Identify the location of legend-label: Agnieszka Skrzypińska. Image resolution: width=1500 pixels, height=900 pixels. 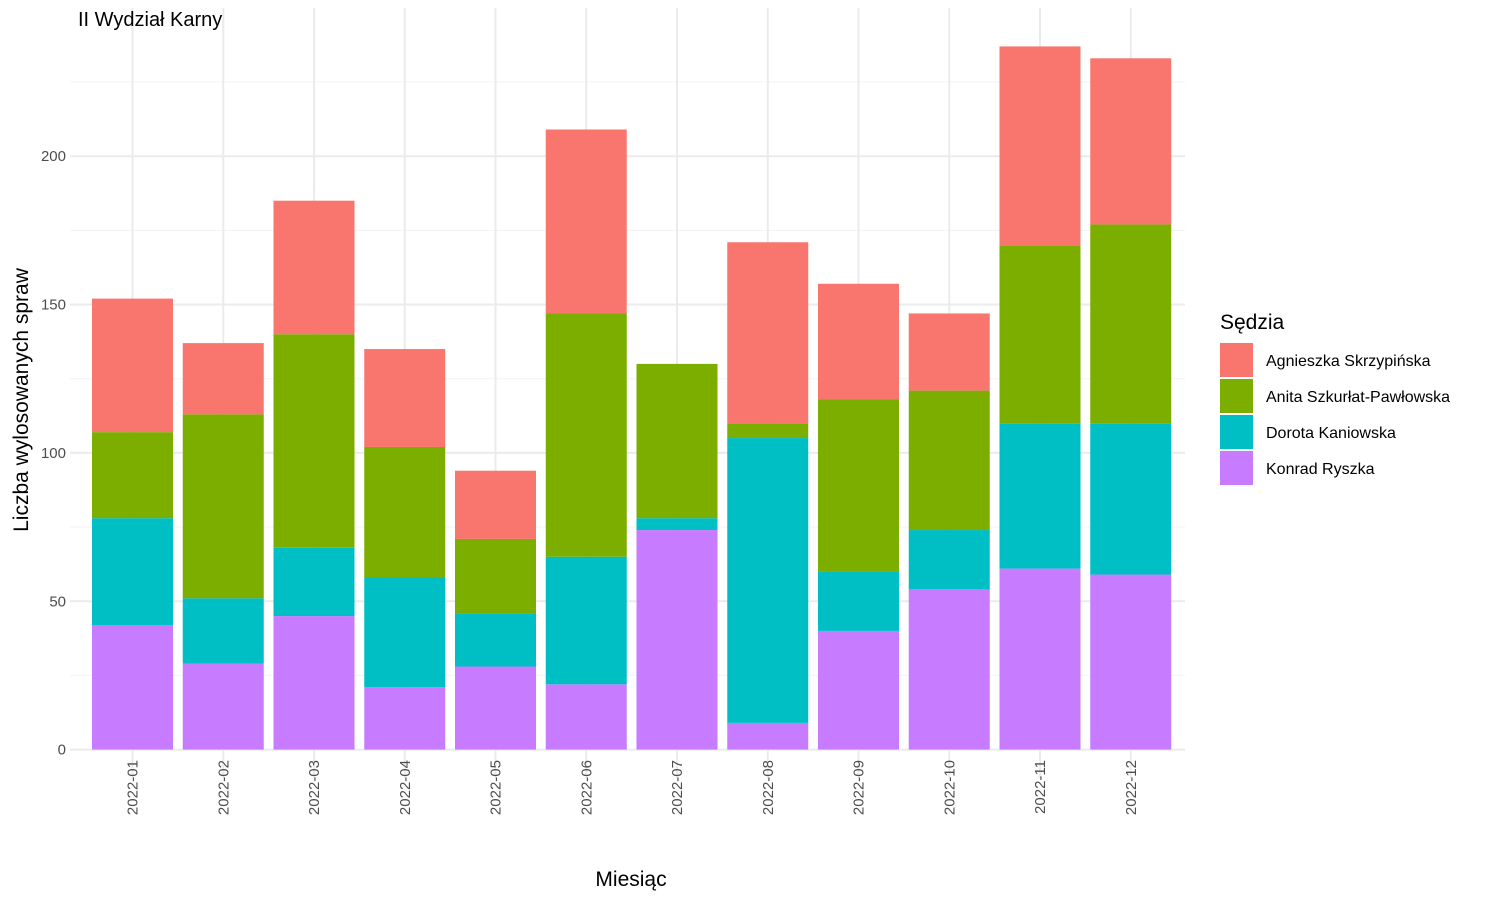
(1348, 361).